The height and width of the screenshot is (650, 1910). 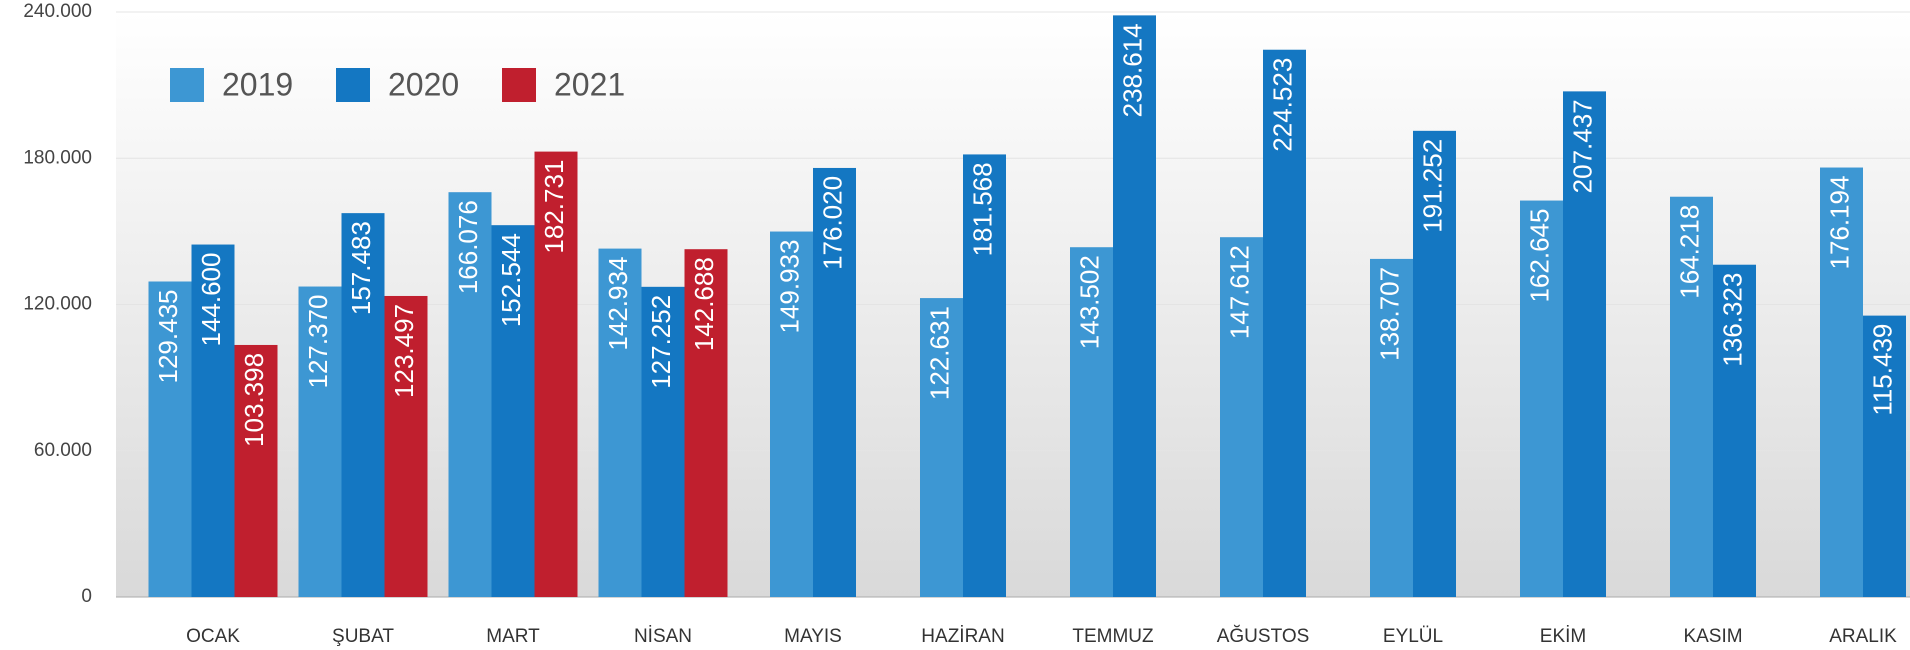 What do you see at coordinates (86, 596) in the screenshot?
I see `y-tick-label: 0` at bounding box center [86, 596].